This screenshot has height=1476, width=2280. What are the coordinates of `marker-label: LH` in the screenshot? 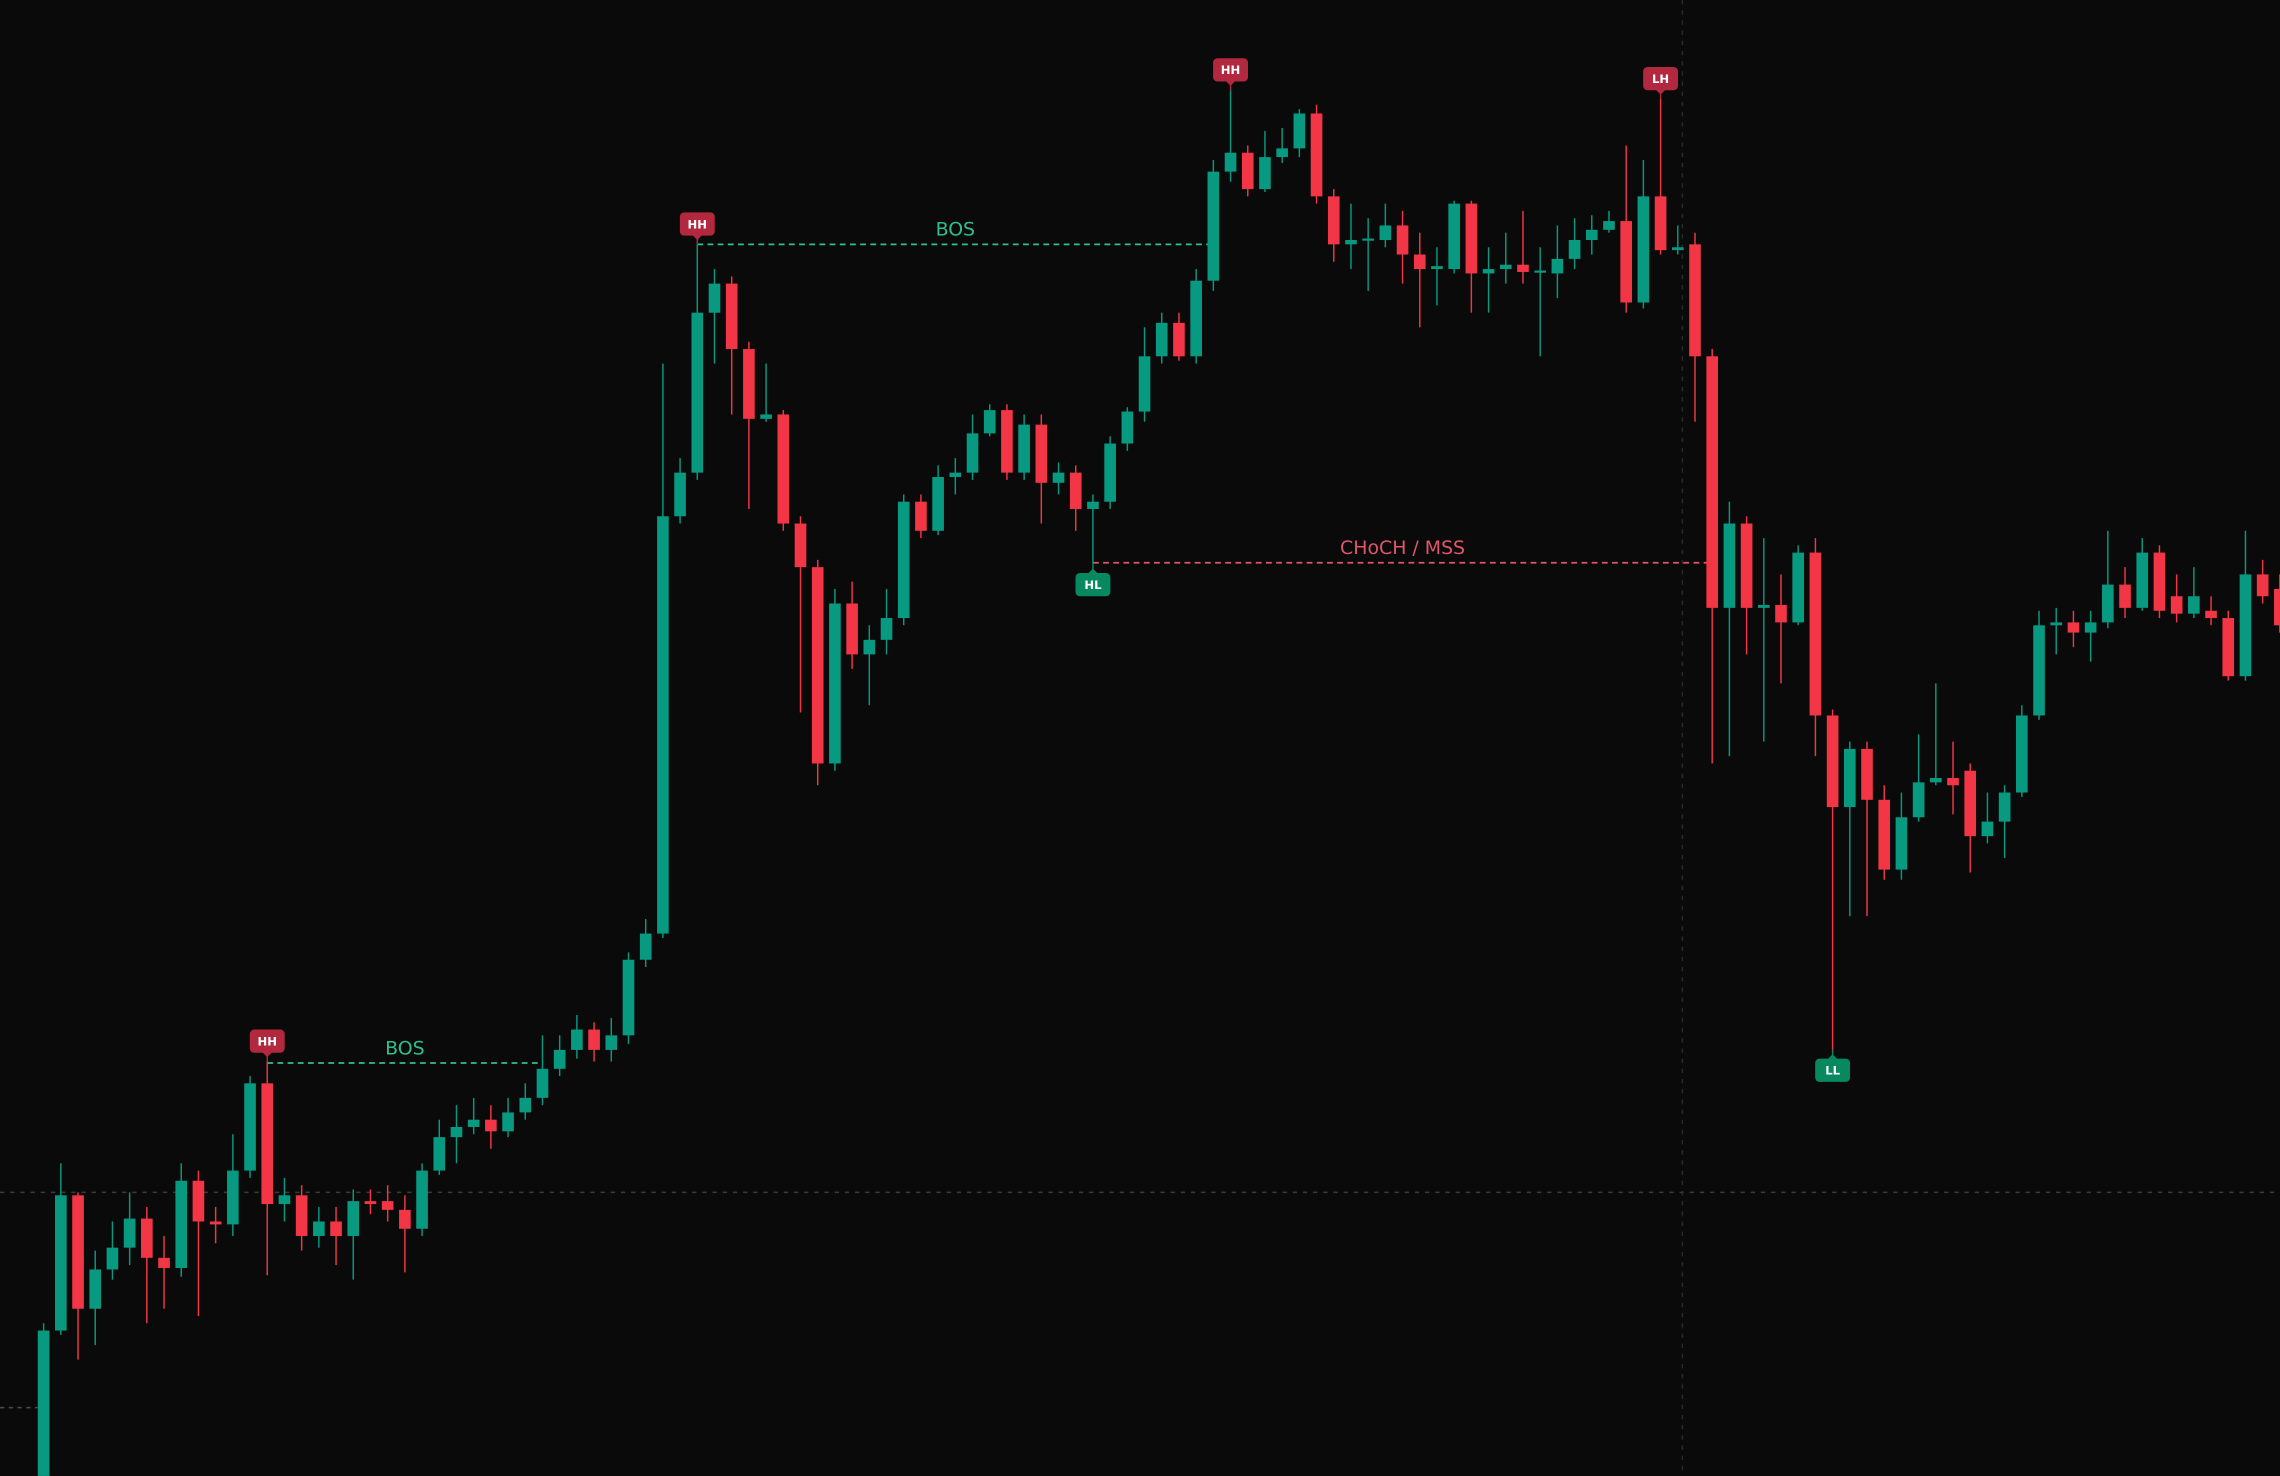 It's located at (1660, 79).